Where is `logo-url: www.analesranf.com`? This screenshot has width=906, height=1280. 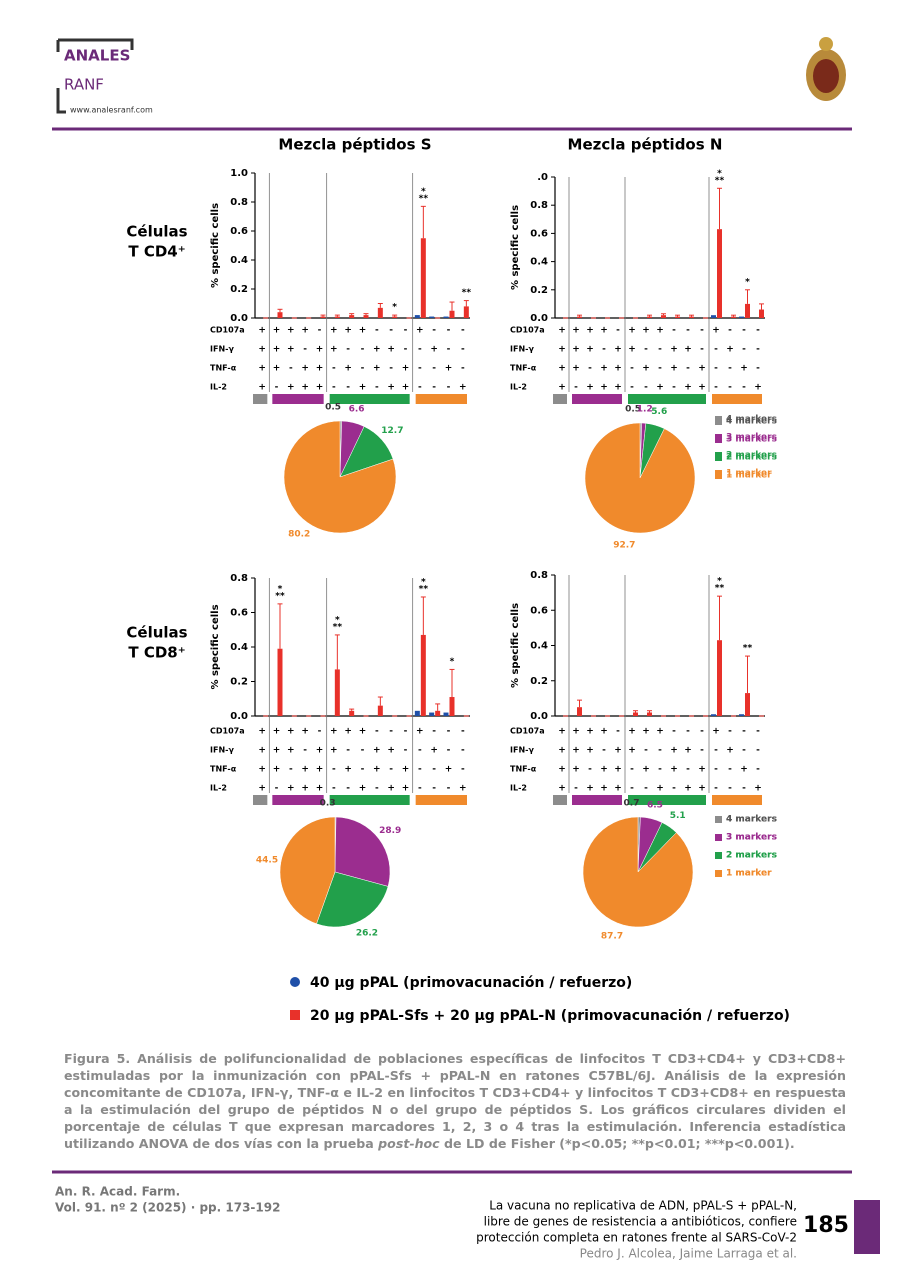 logo-url: www.analesranf.com is located at coordinates (111, 110).